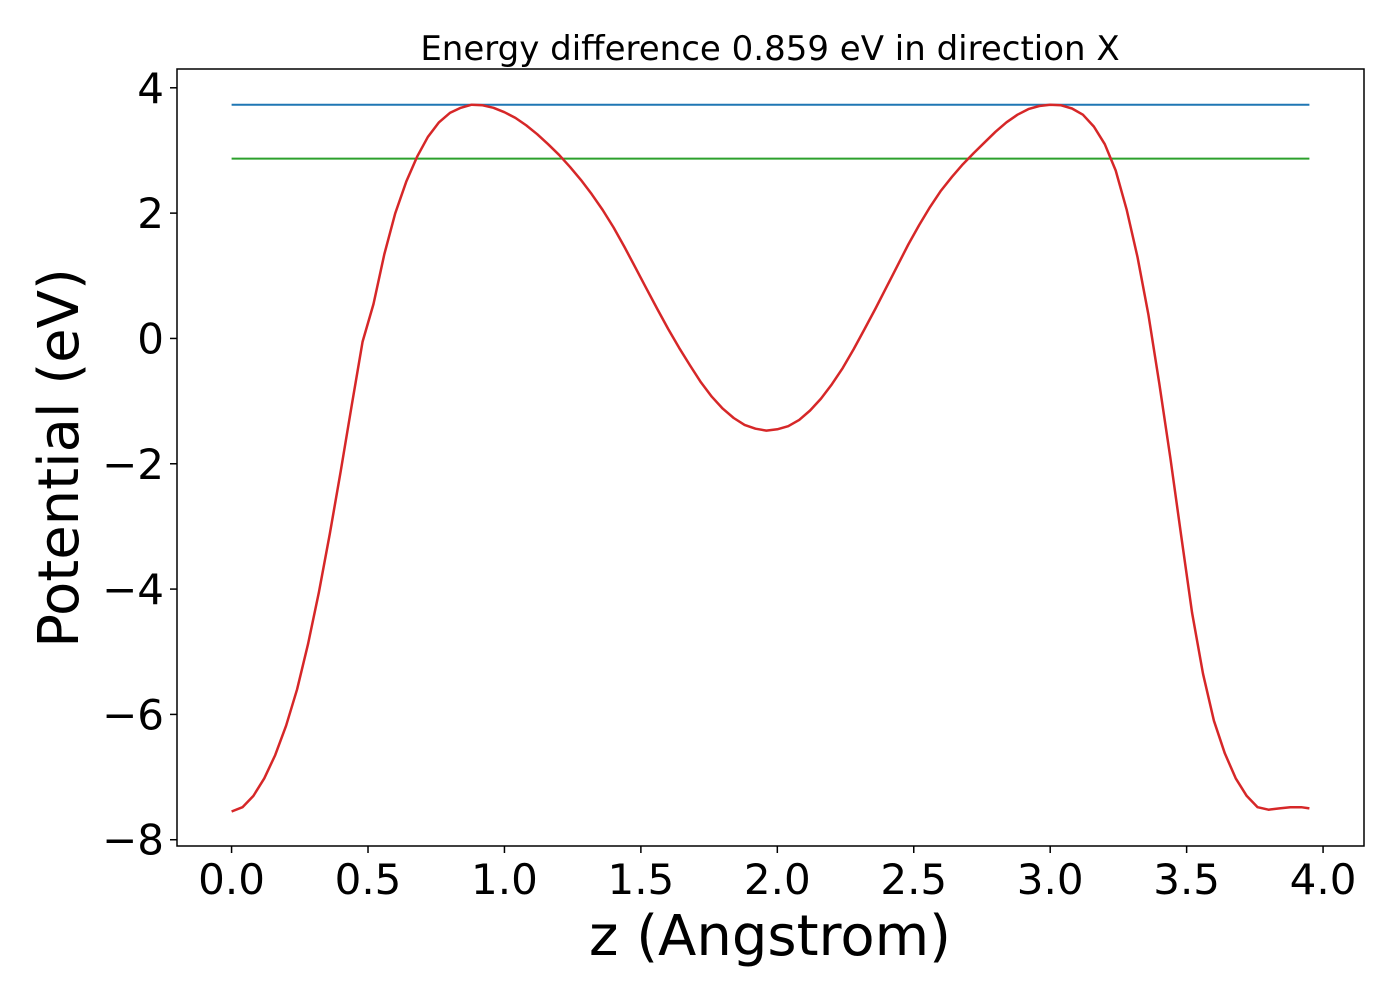 The height and width of the screenshot is (1000, 1400). I want to click on y-tick-label: −2, so click(133, 464).